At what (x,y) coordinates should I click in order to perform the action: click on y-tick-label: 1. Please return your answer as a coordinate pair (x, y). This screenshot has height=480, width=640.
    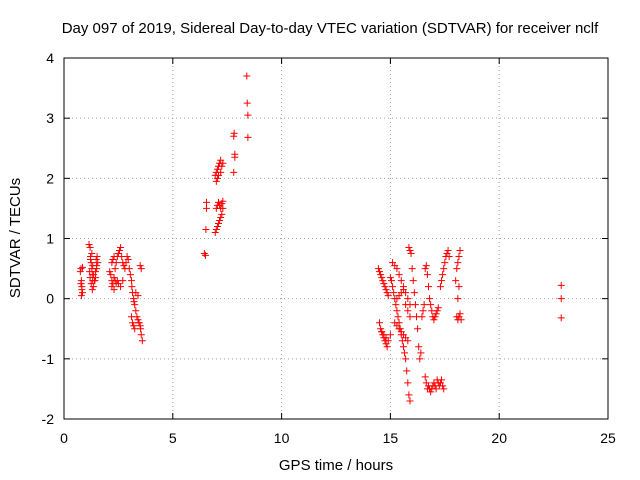
    Looking at the image, I should click on (50, 239).